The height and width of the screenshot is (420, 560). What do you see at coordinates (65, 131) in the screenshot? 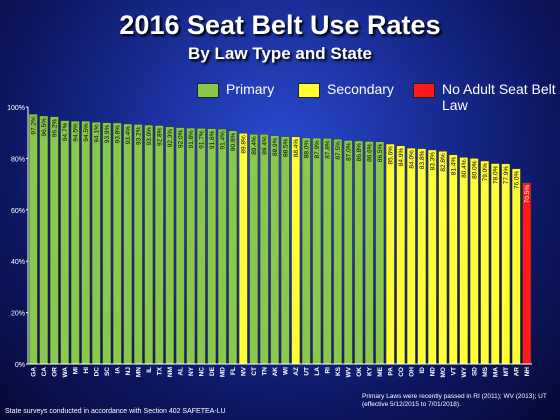
I see `bar-value-label: 94.7%` at bounding box center [65, 131].